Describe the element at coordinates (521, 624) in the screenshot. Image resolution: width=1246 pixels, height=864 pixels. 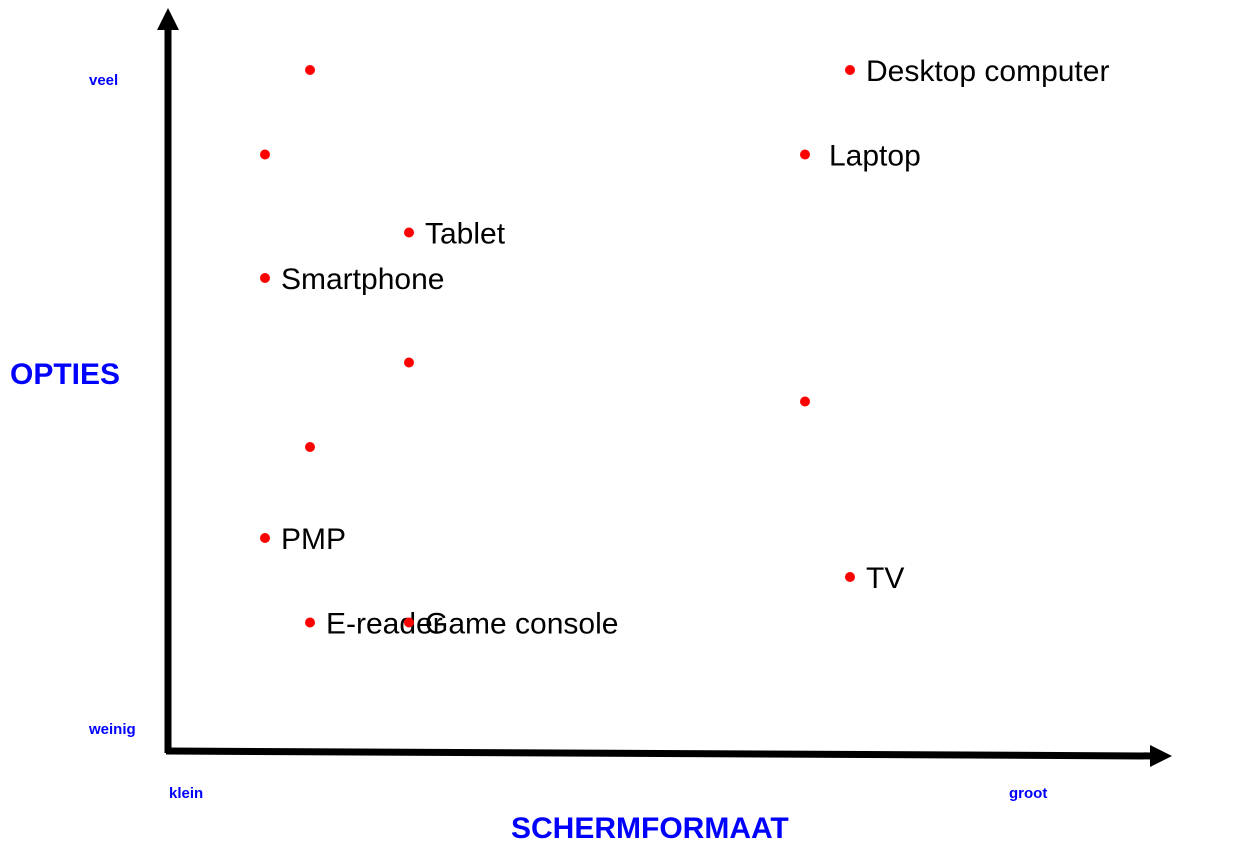
I see `data-point-label: Game console` at that location.